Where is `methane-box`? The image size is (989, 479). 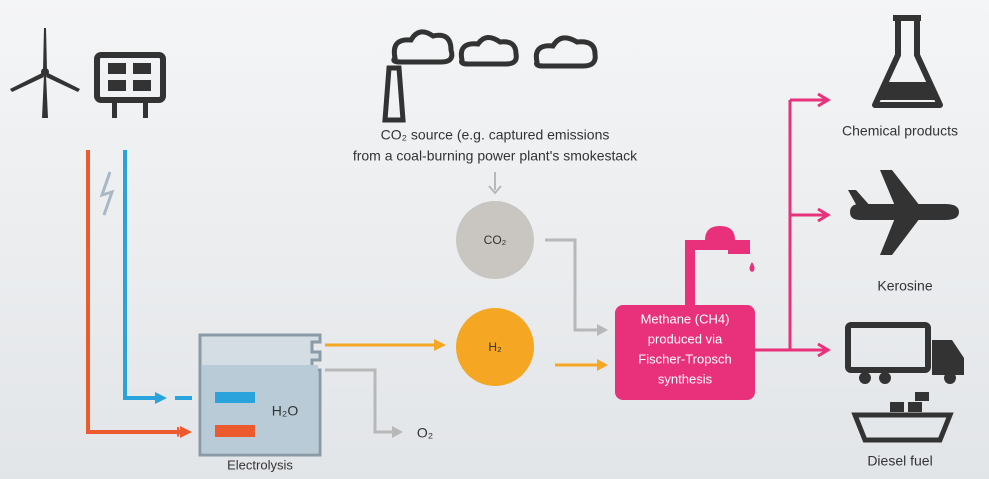 methane-box is located at coordinates (685, 352).